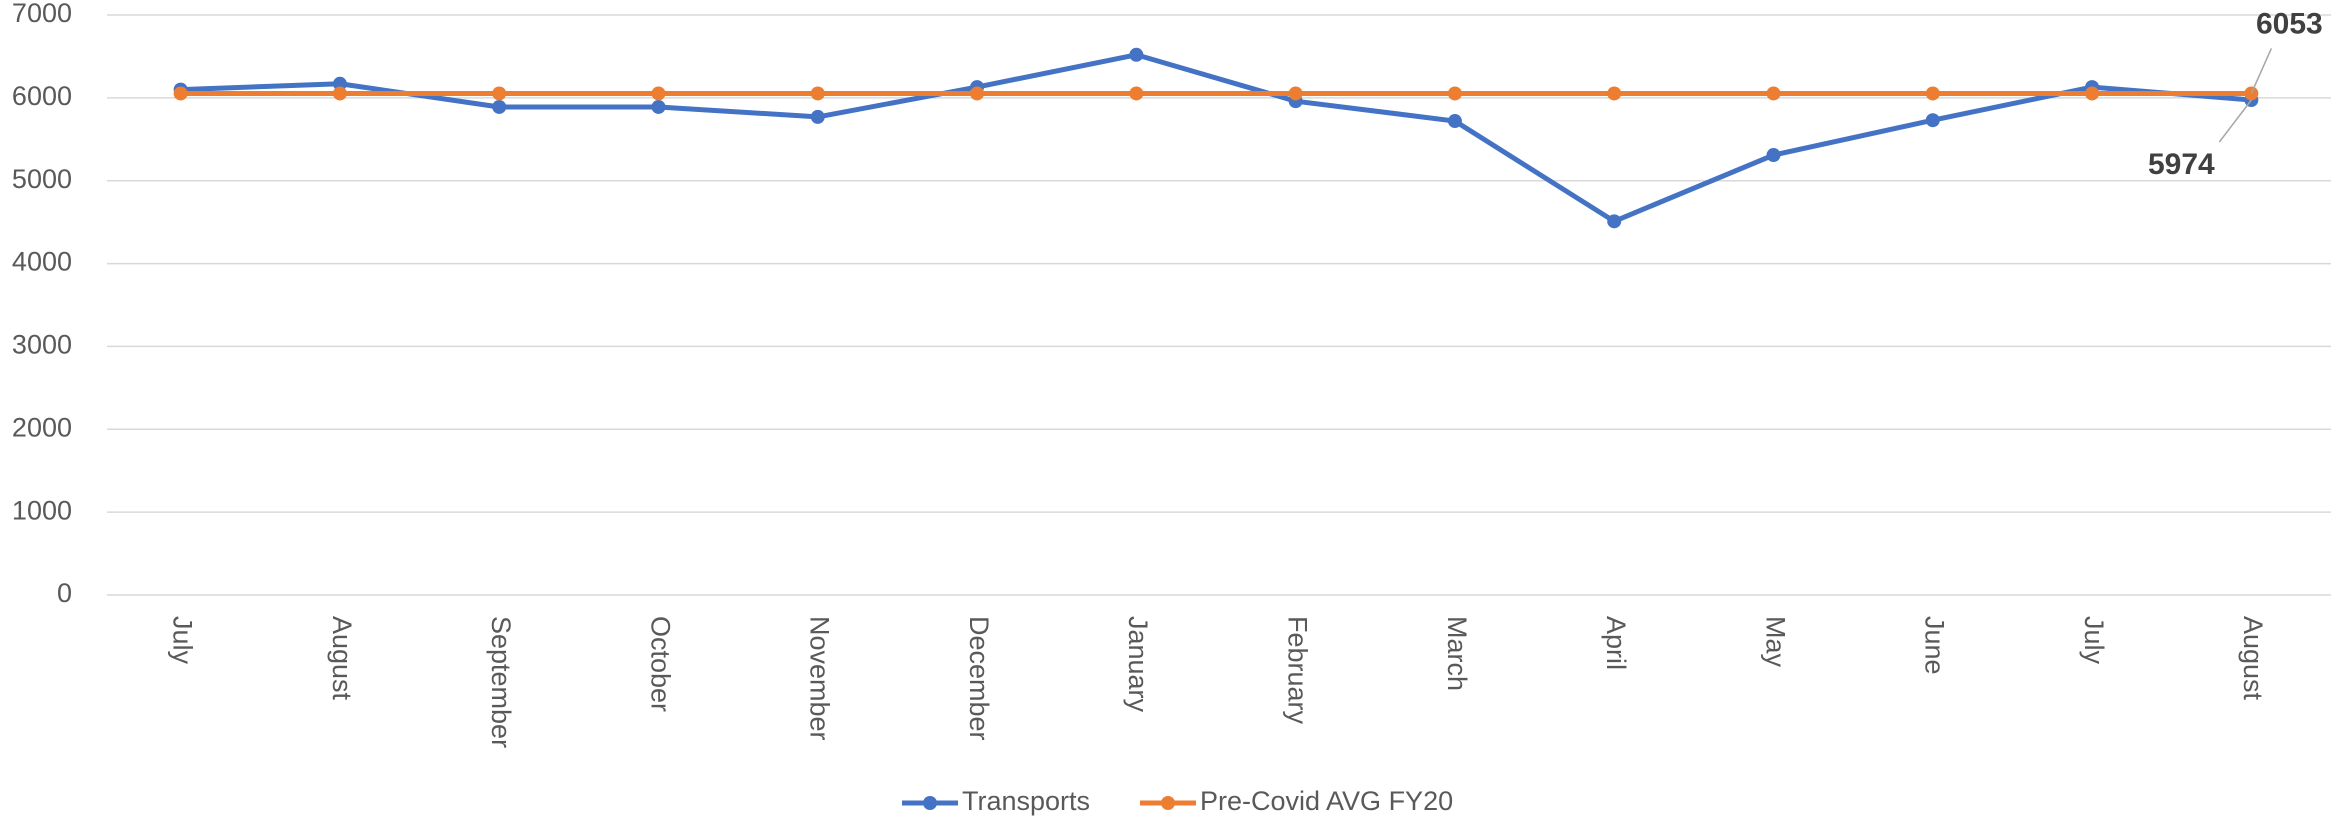 The height and width of the screenshot is (822, 2331). I want to click on x-tick-label: February, so click(1298, 670).